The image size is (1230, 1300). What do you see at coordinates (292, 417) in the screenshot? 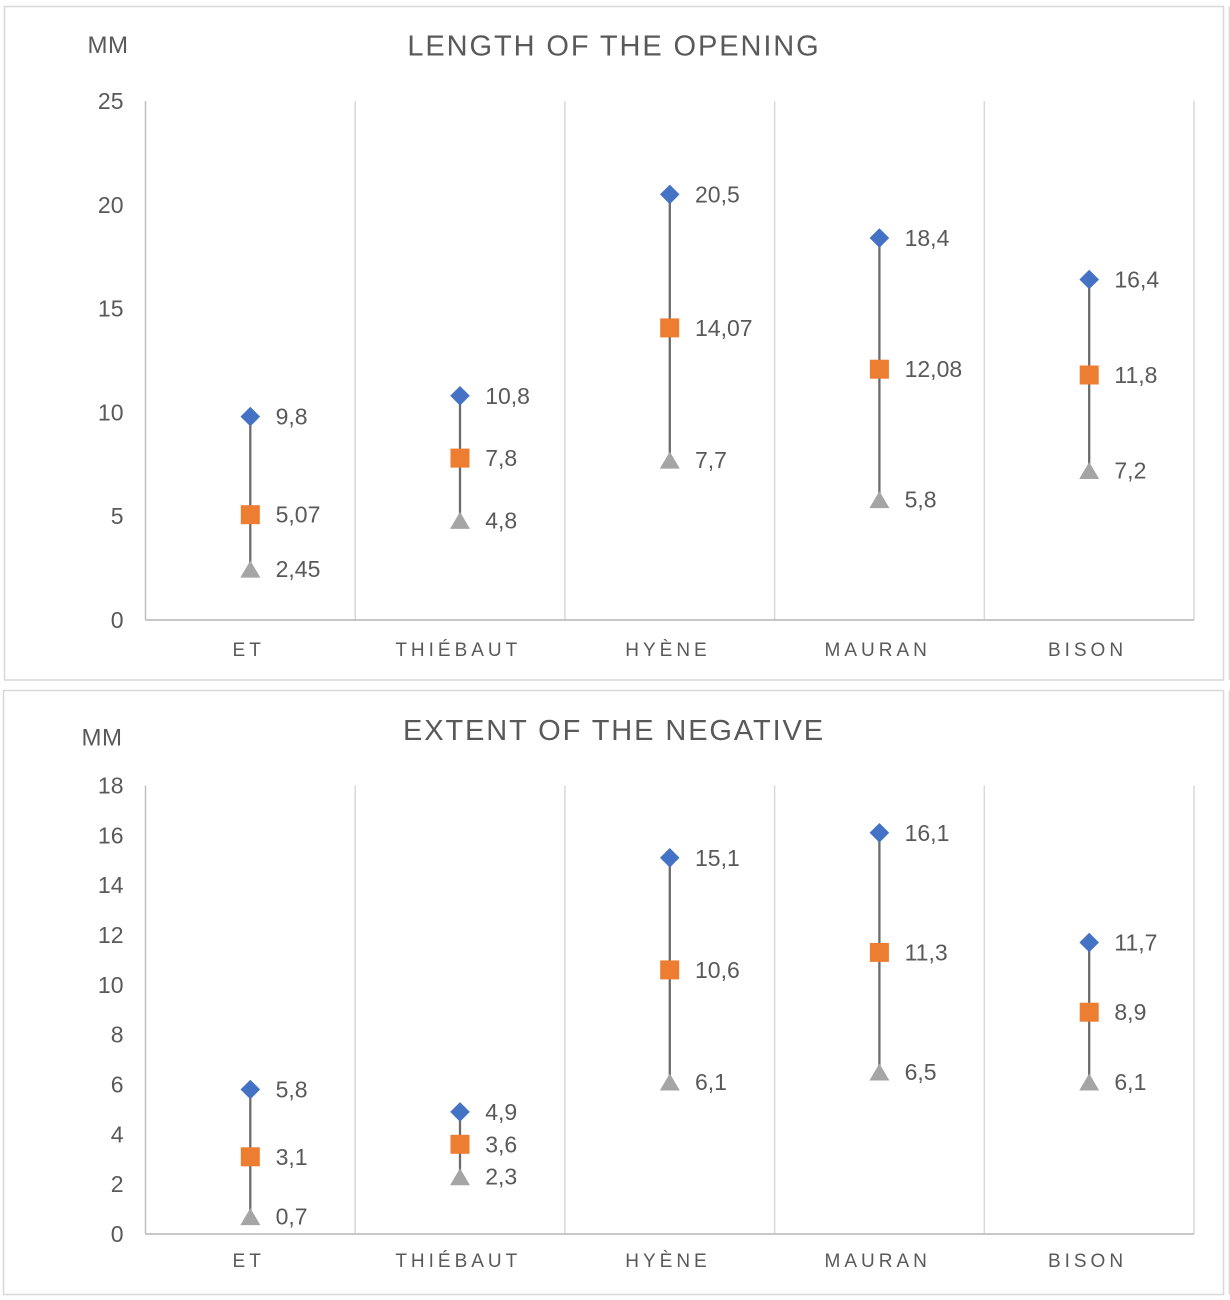
I see `svg-text: 9,8` at bounding box center [292, 417].